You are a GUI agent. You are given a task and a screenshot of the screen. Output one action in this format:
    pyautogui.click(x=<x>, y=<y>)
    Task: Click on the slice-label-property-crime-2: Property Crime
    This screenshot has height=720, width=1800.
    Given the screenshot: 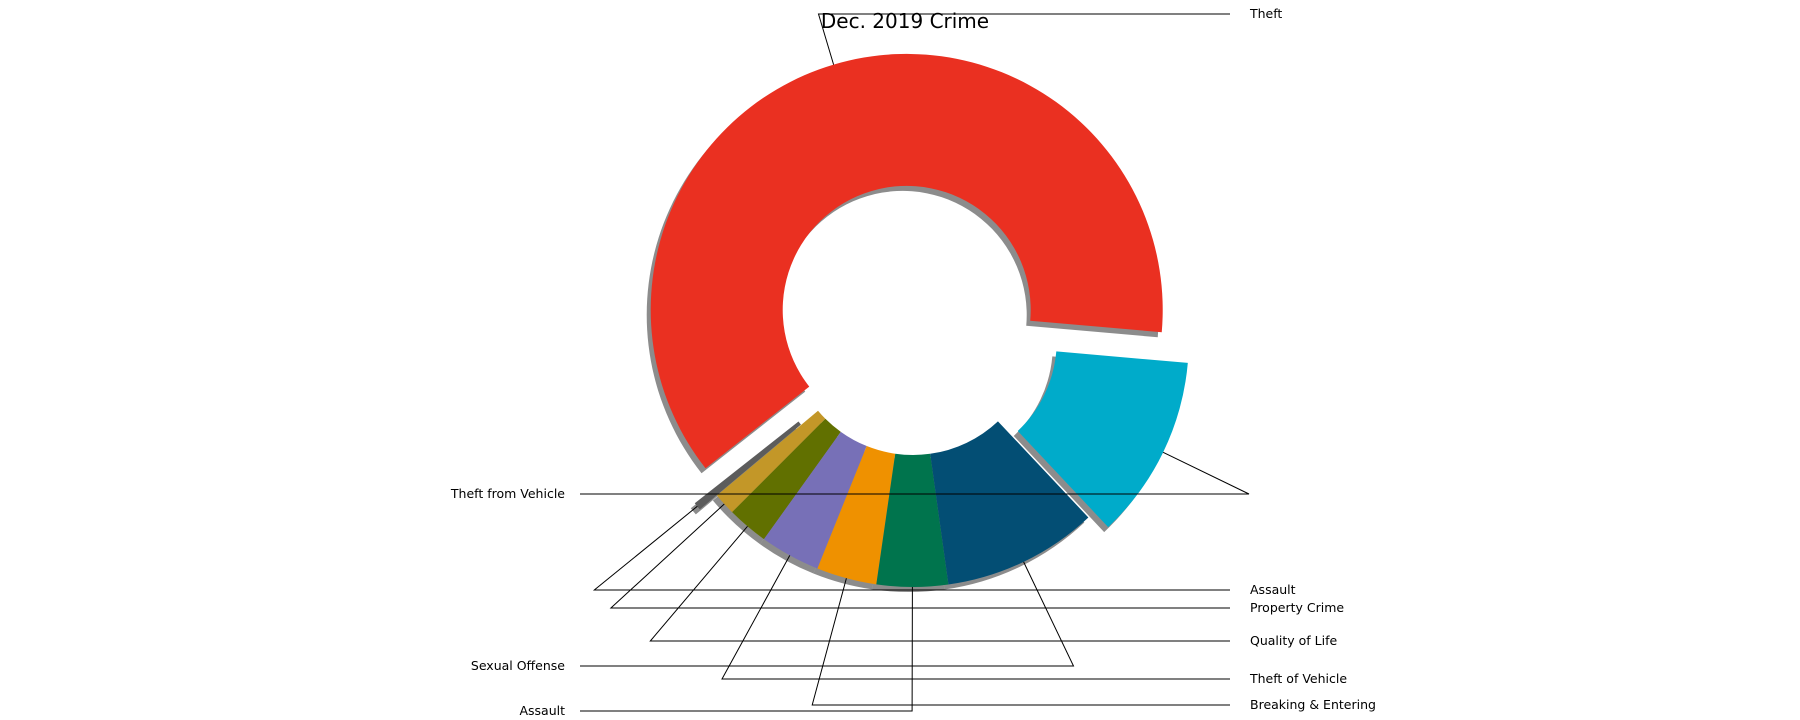 What is the action you would take?
    pyautogui.click(x=1297, y=607)
    